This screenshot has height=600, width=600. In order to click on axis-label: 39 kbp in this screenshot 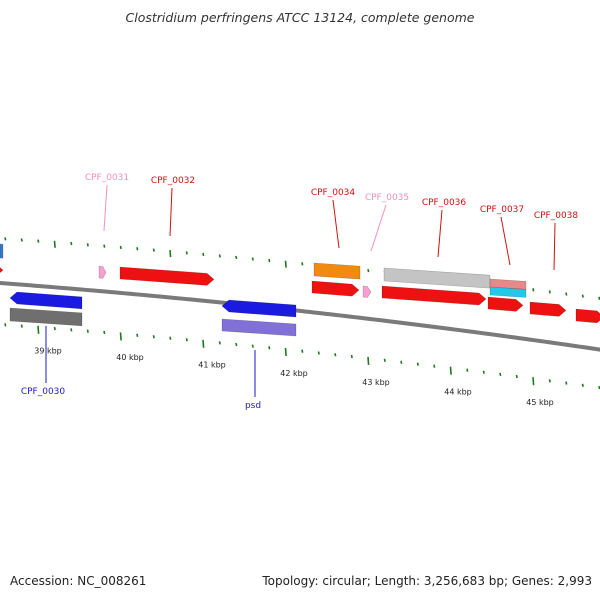, I will do `click(48, 351)`.